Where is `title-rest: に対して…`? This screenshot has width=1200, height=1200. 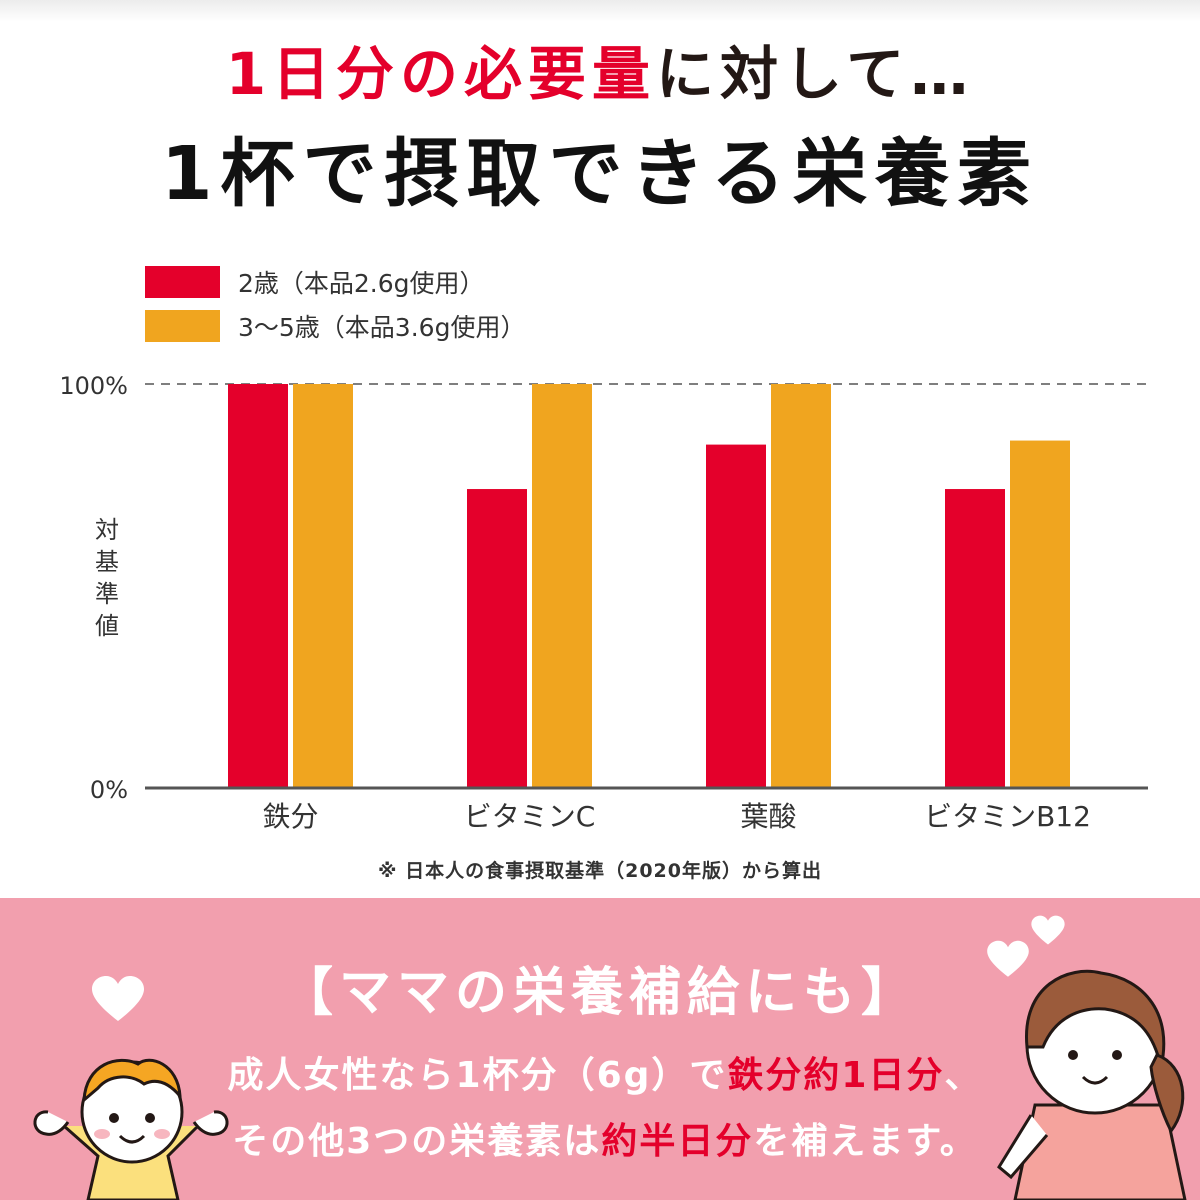
title-rest: に対して… is located at coordinates (815, 74).